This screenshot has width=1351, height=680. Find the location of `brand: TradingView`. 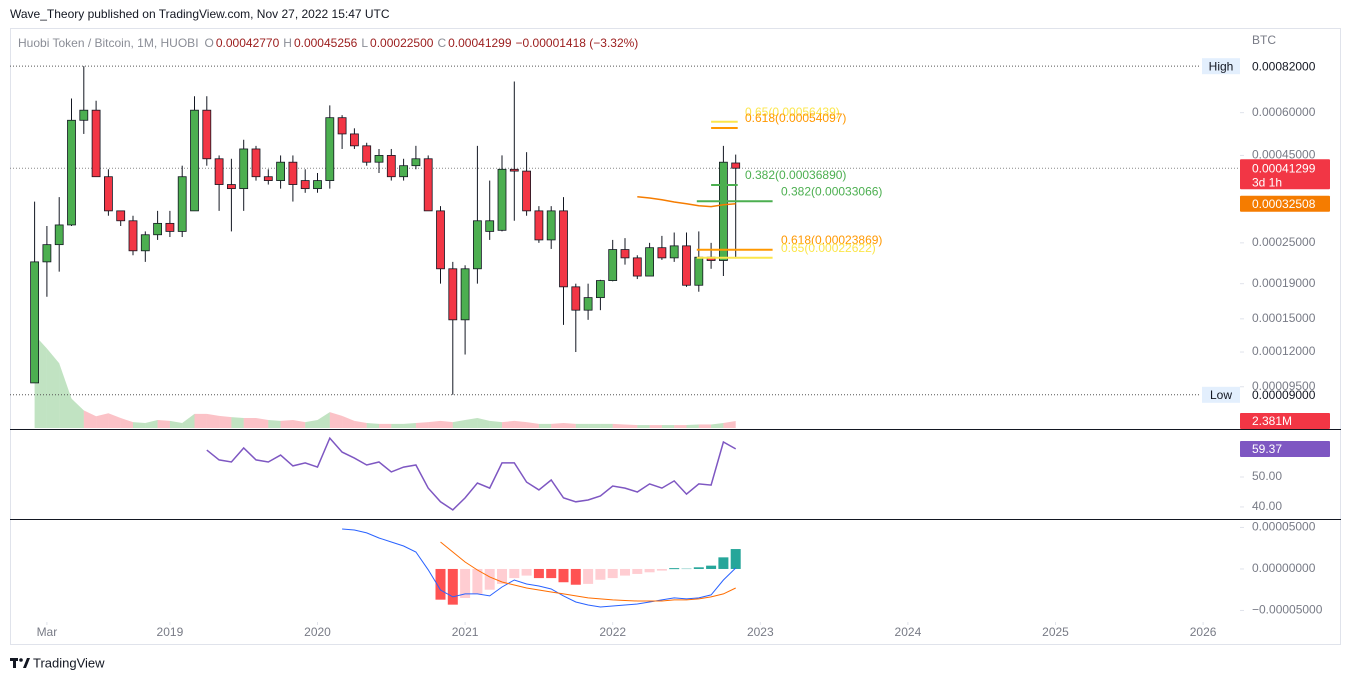

brand: TradingView is located at coordinates (69, 662).